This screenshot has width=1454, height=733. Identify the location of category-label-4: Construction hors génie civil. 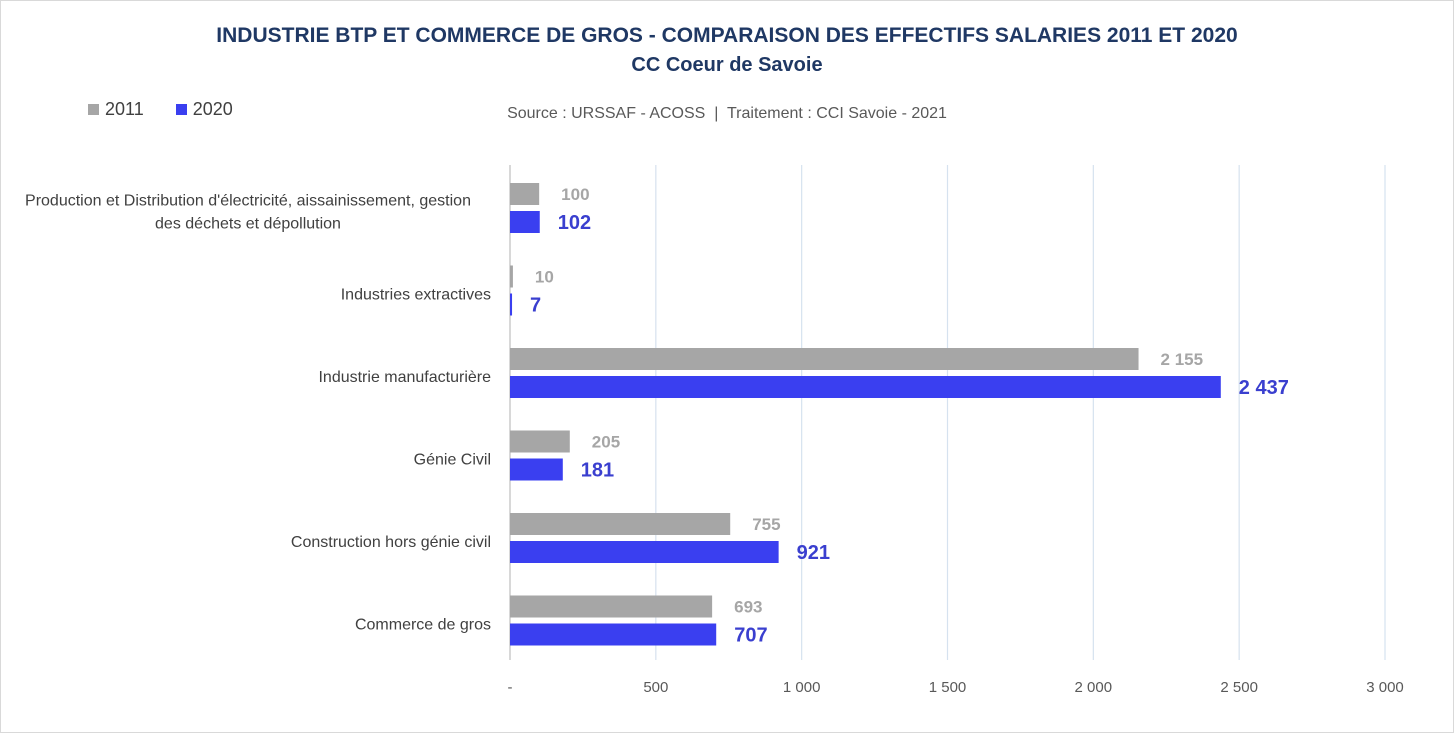
(391, 542).